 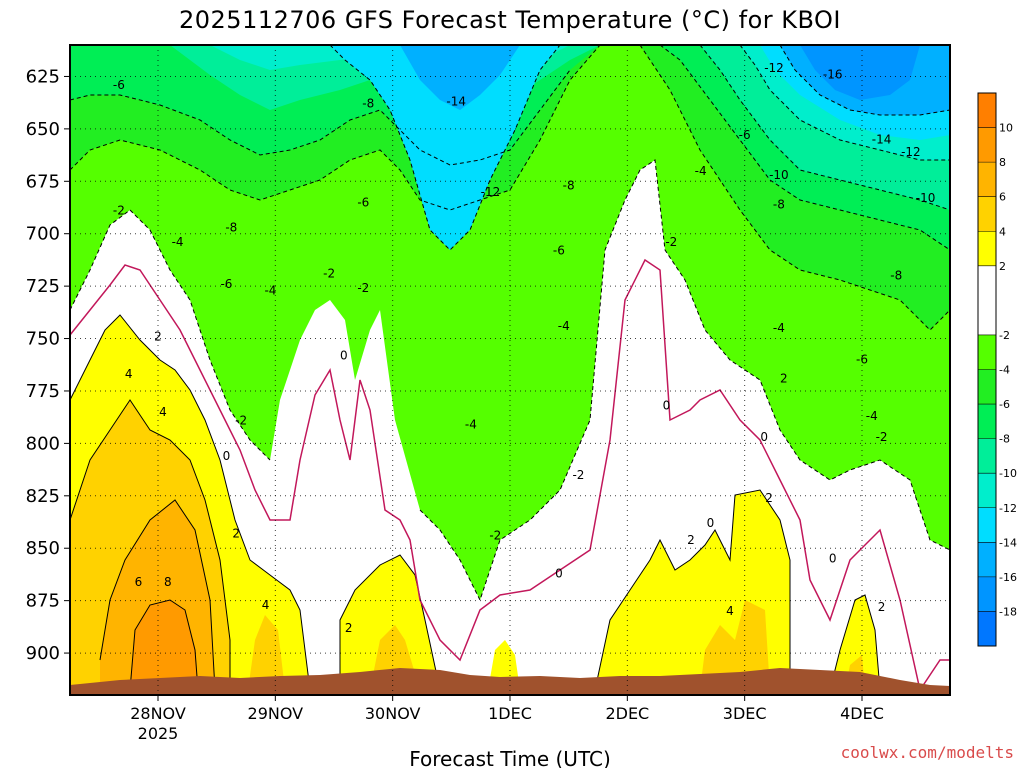 What do you see at coordinates (164, 645) in the screenshot?
I see `band-8to10` at bounding box center [164, 645].